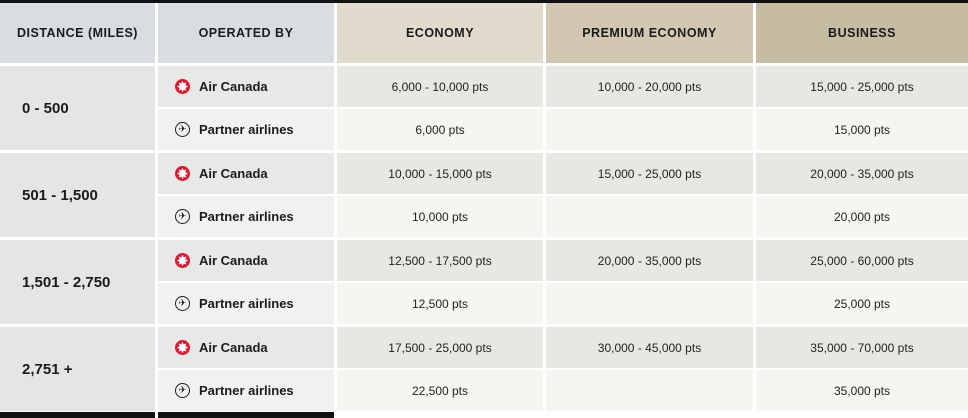 This screenshot has height=418, width=968. Describe the element at coordinates (649, 86) in the screenshot. I see `premium-economy-points-cell: 10,000 - 20,000 pts` at that location.